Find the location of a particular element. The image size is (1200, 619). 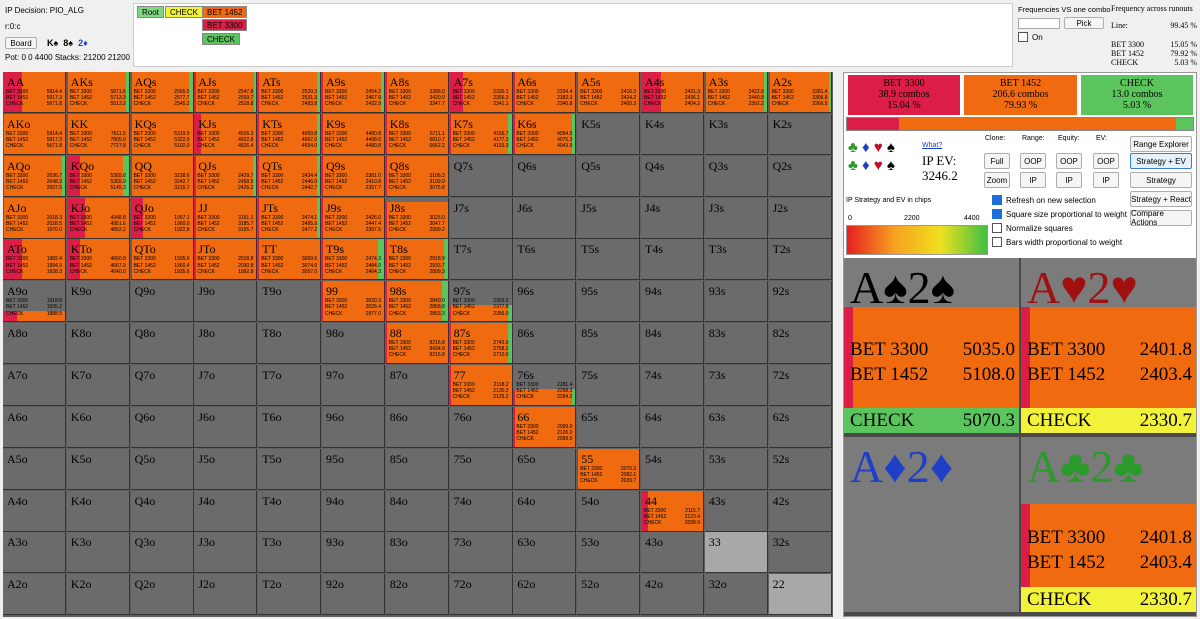

zoom-button: Zoom is located at coordinates (997, 180).